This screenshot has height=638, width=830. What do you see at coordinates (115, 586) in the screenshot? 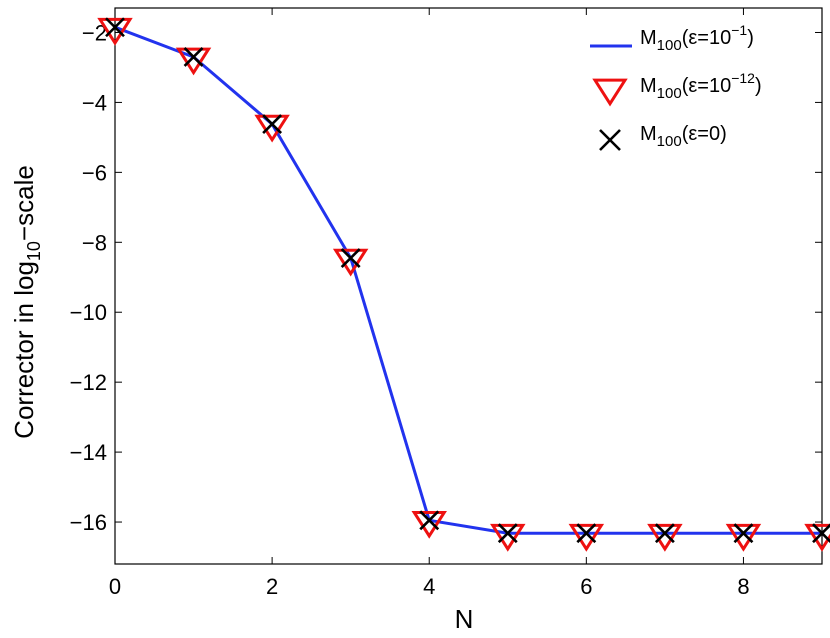
I see `x-tick-label: 0` at bounding box center [115, 586].